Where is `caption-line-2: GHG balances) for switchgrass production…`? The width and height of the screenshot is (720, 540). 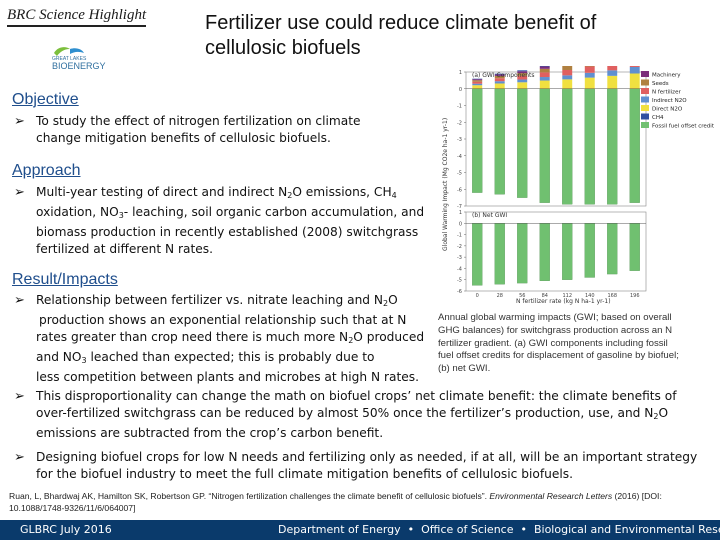 caption-line-2: GHG balances) for switchgrass production… is located at coordinates (555, 330).